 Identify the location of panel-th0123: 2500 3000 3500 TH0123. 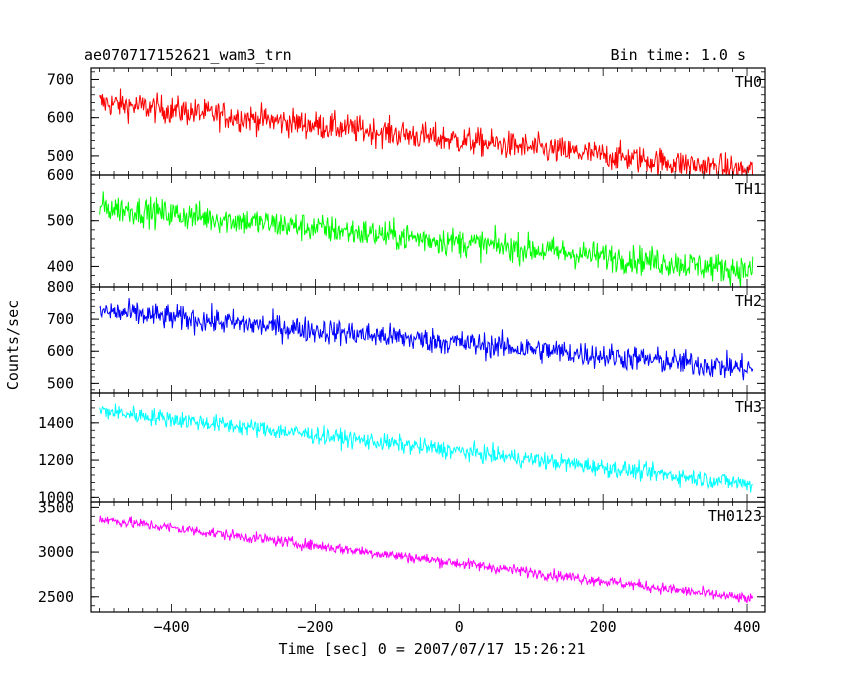
(402, 555).